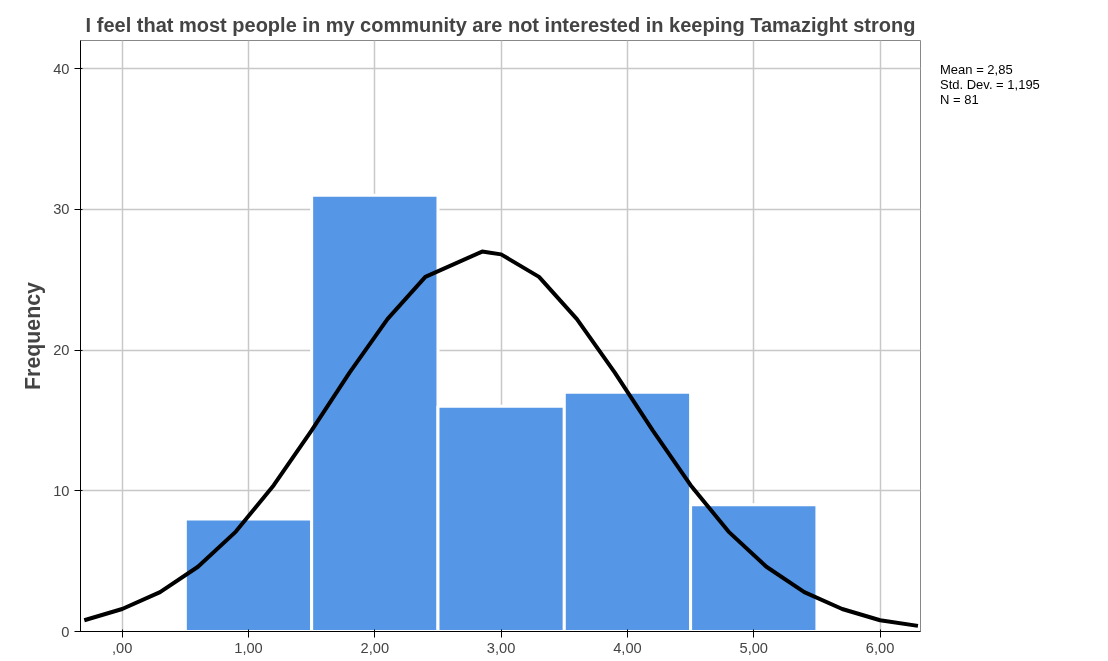 The image size is (1108, 661). What do you see at coordinates (754, 647) in the screenshot?
I see `x-tick-label: 5,00` at bounding box center [754, 647].